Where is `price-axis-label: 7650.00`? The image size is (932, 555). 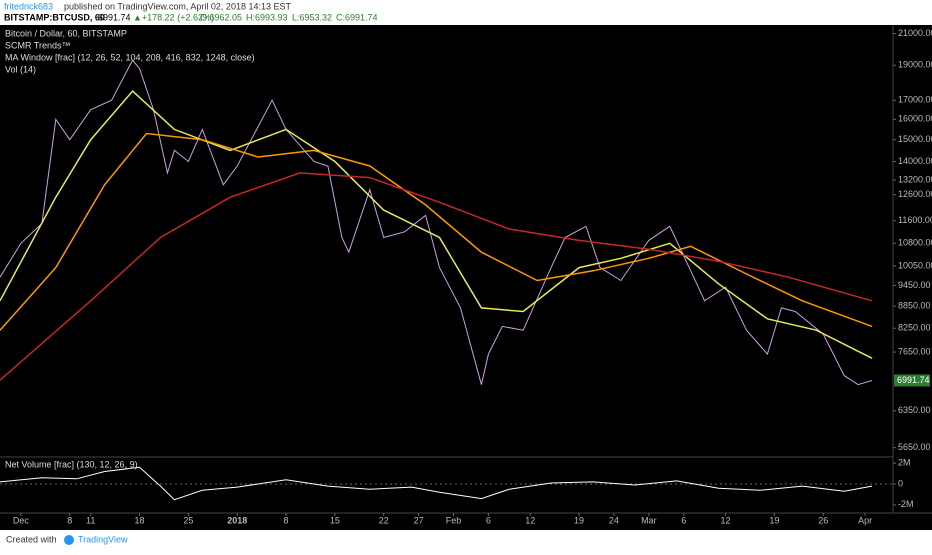 price-axis-label: 7650.00 is located at coordinates (914, 351).